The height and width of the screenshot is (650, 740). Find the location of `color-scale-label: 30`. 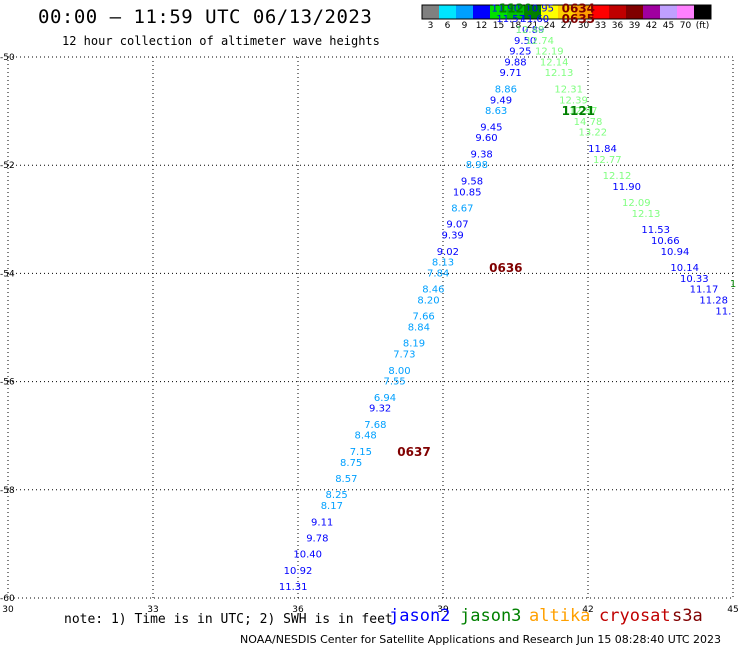

color-scale-label: 30 is located at coordinates (583, 26).